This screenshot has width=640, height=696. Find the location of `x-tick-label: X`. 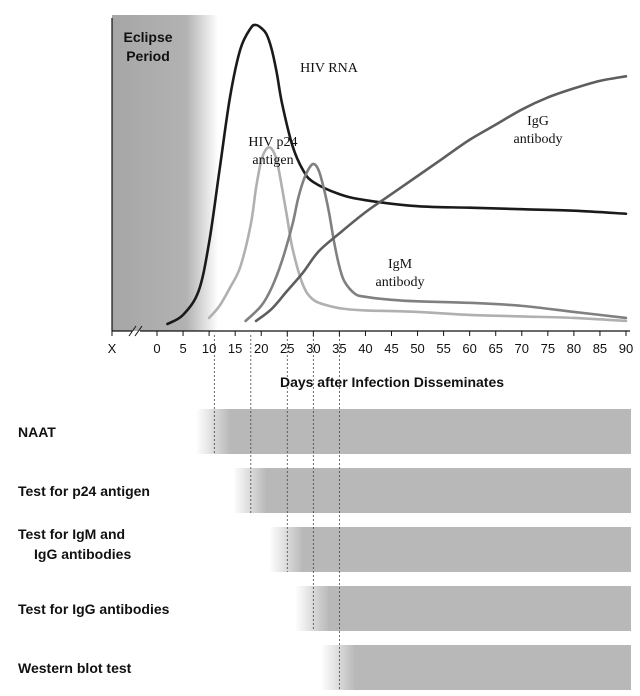

x-tick-label: X is located at coordinates (112, 348).